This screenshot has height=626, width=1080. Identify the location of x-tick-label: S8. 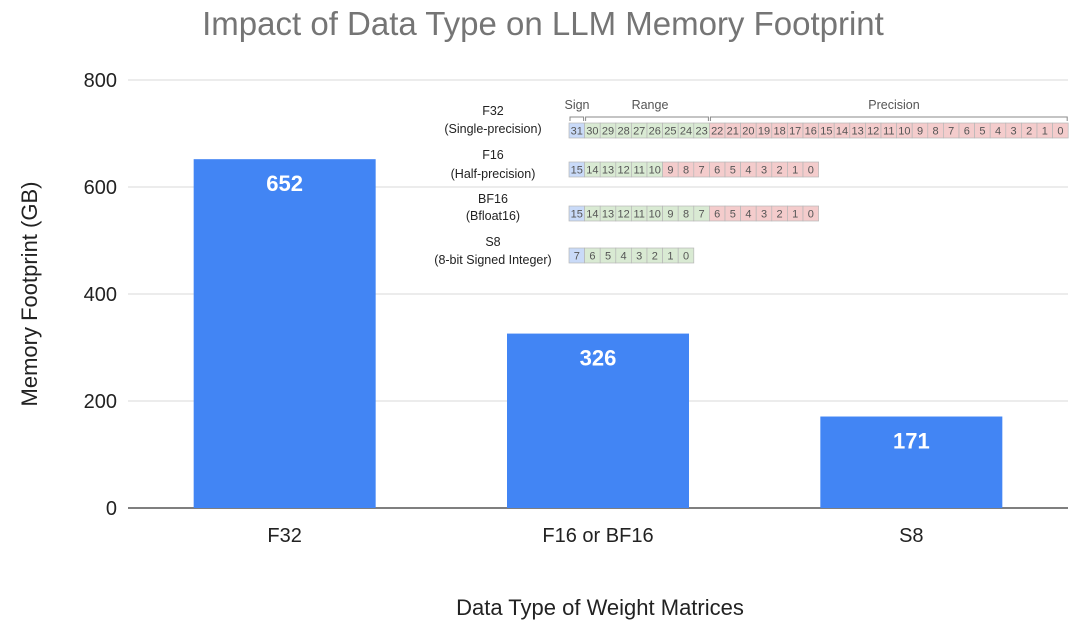
(911, 536).